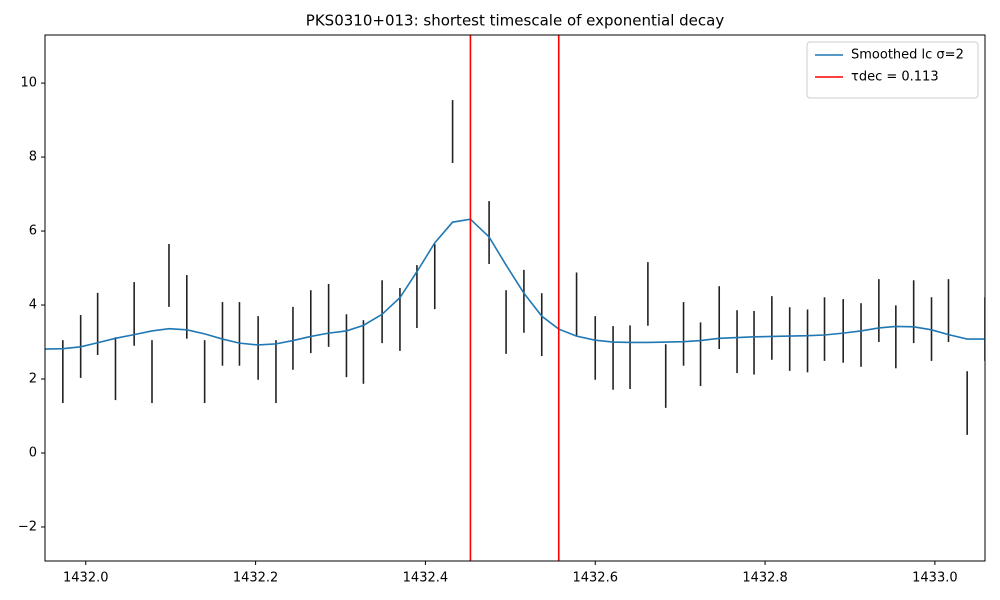 This screenshot has width=1000, height=600. What do you see at coordinates (33, 231) in the screenshot?
I see `y-tick-label: 6` at bounding box center [33, 231].